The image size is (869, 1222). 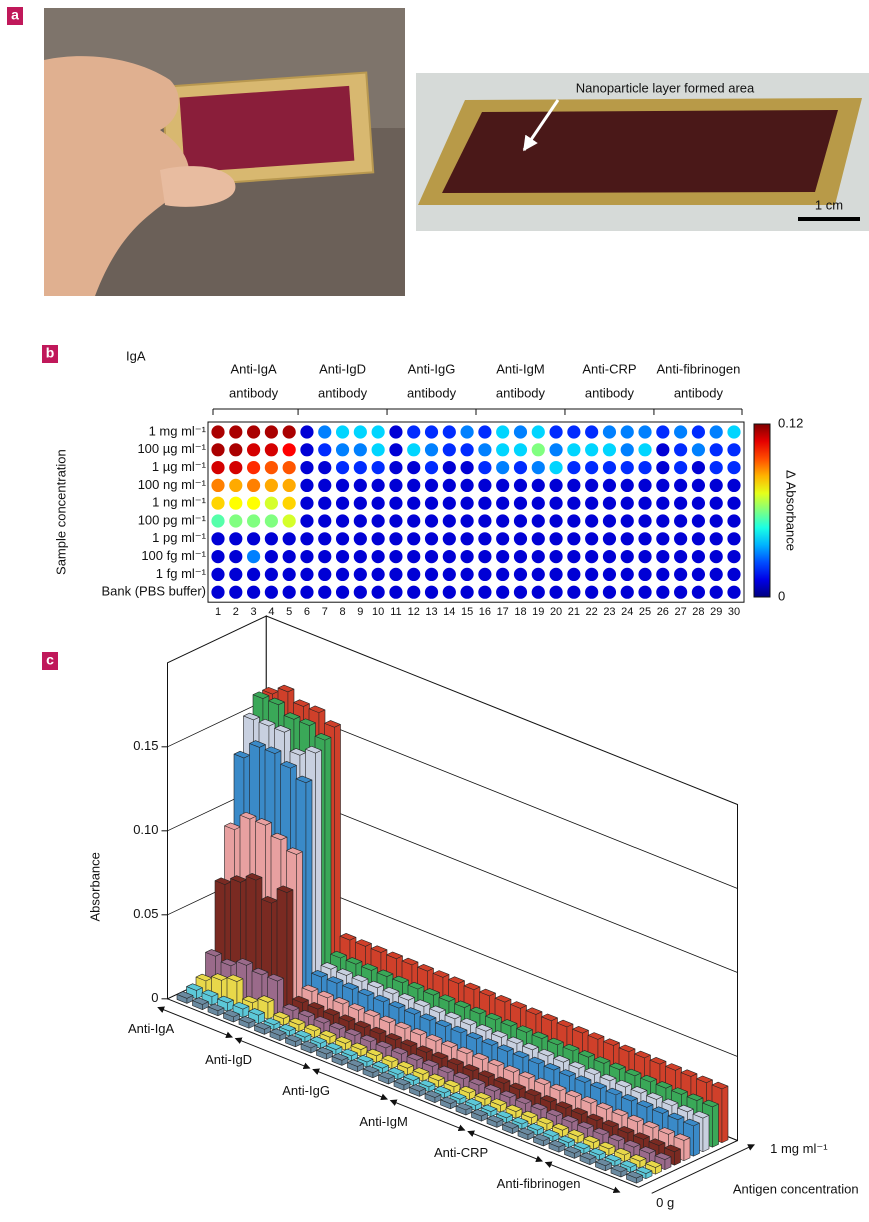 What do you see at coordinates (716, 612) in the screenshot?
I see `column-label: 29` at bounding box center [716, 612].